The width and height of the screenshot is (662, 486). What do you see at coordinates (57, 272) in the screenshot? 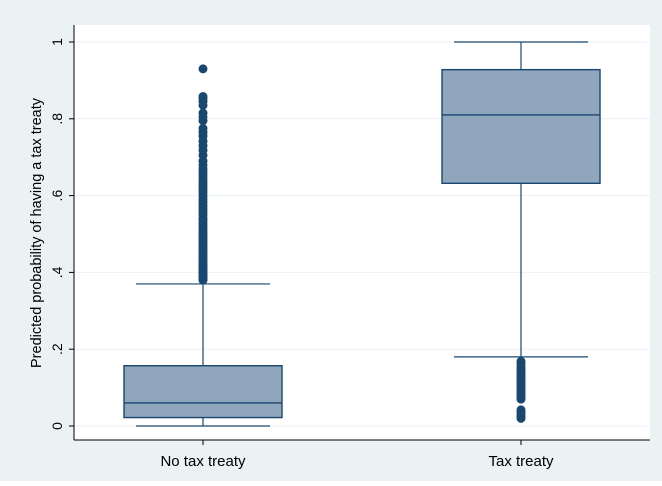
I see `y-tick-label-2: .4` at bounding box center [57, 272].